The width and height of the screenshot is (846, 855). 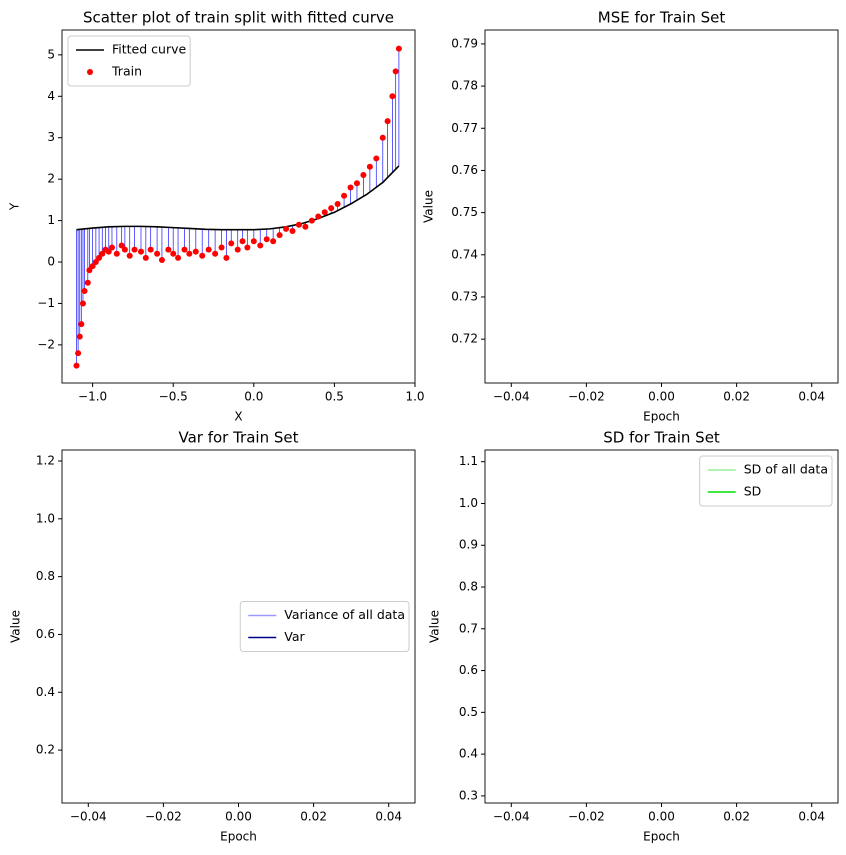 What do you see at coordinates (468, 712) in the screenshot?
I see `y-tick-label: 0.5` at bounding box center [468, 712].